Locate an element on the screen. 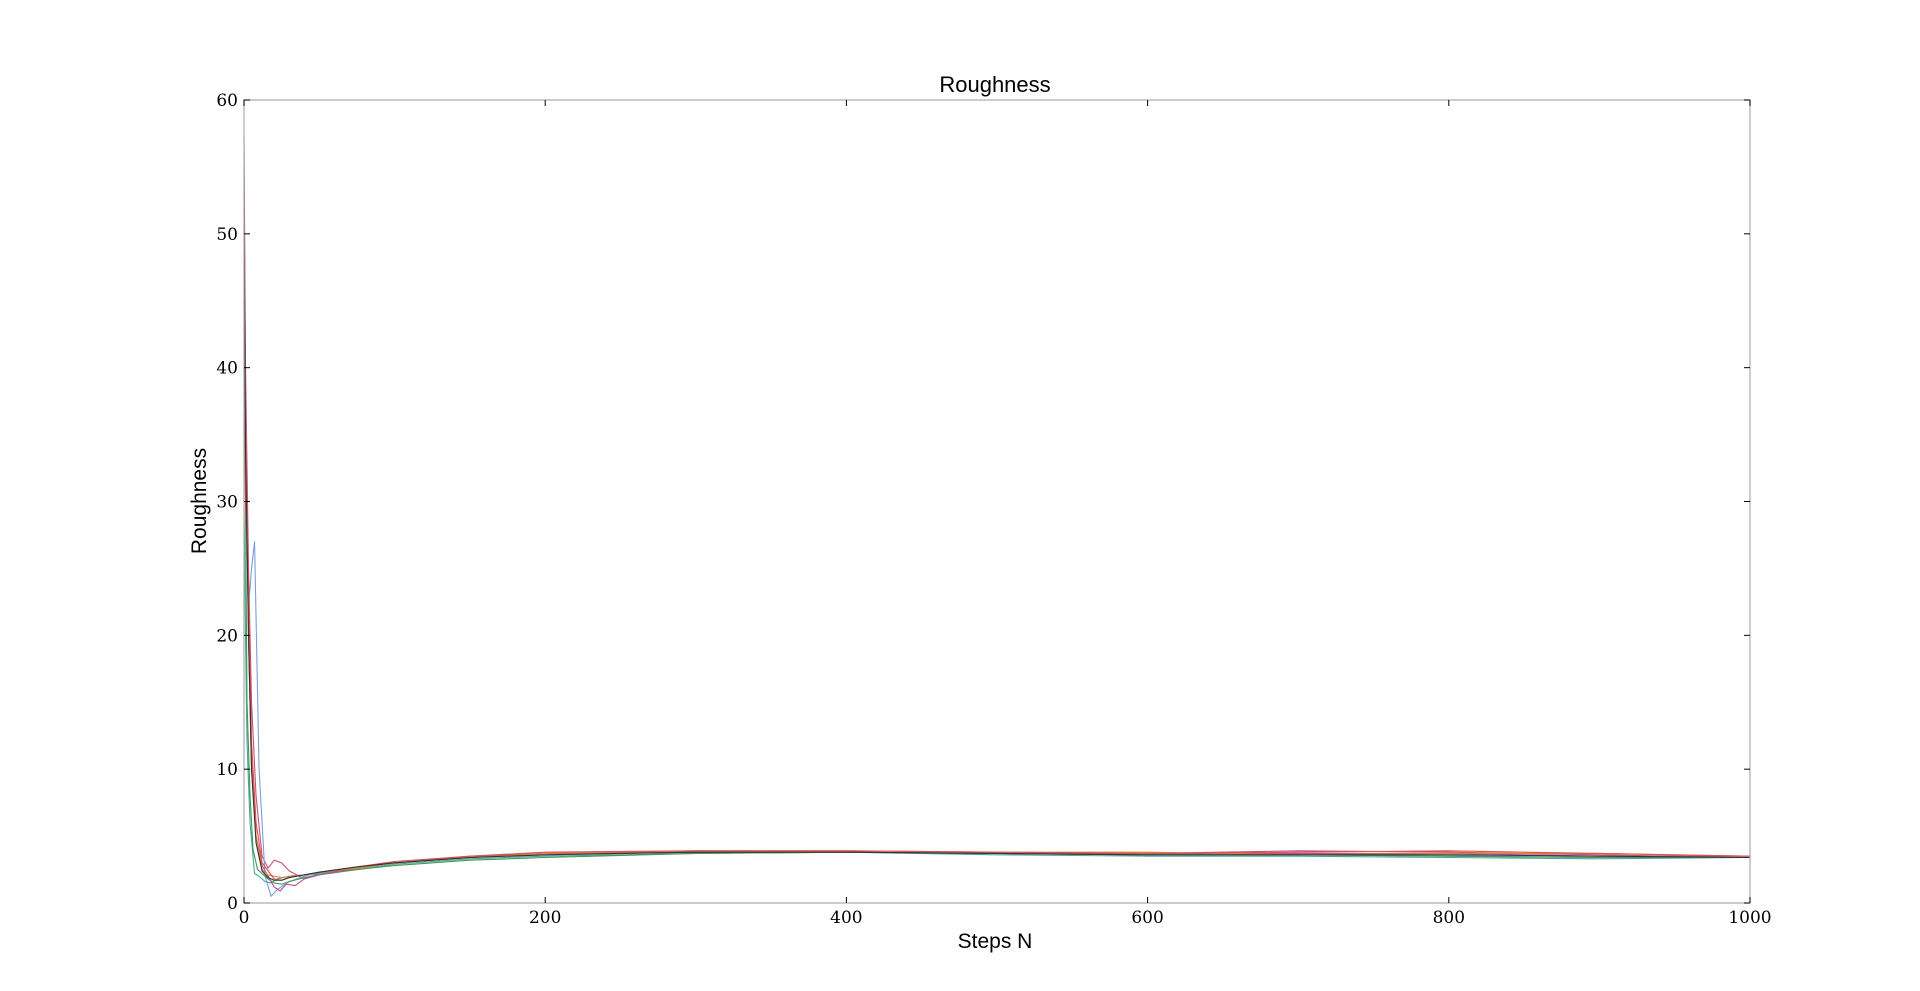  y-tick-label: 50 is located at coordinates (227, 235).